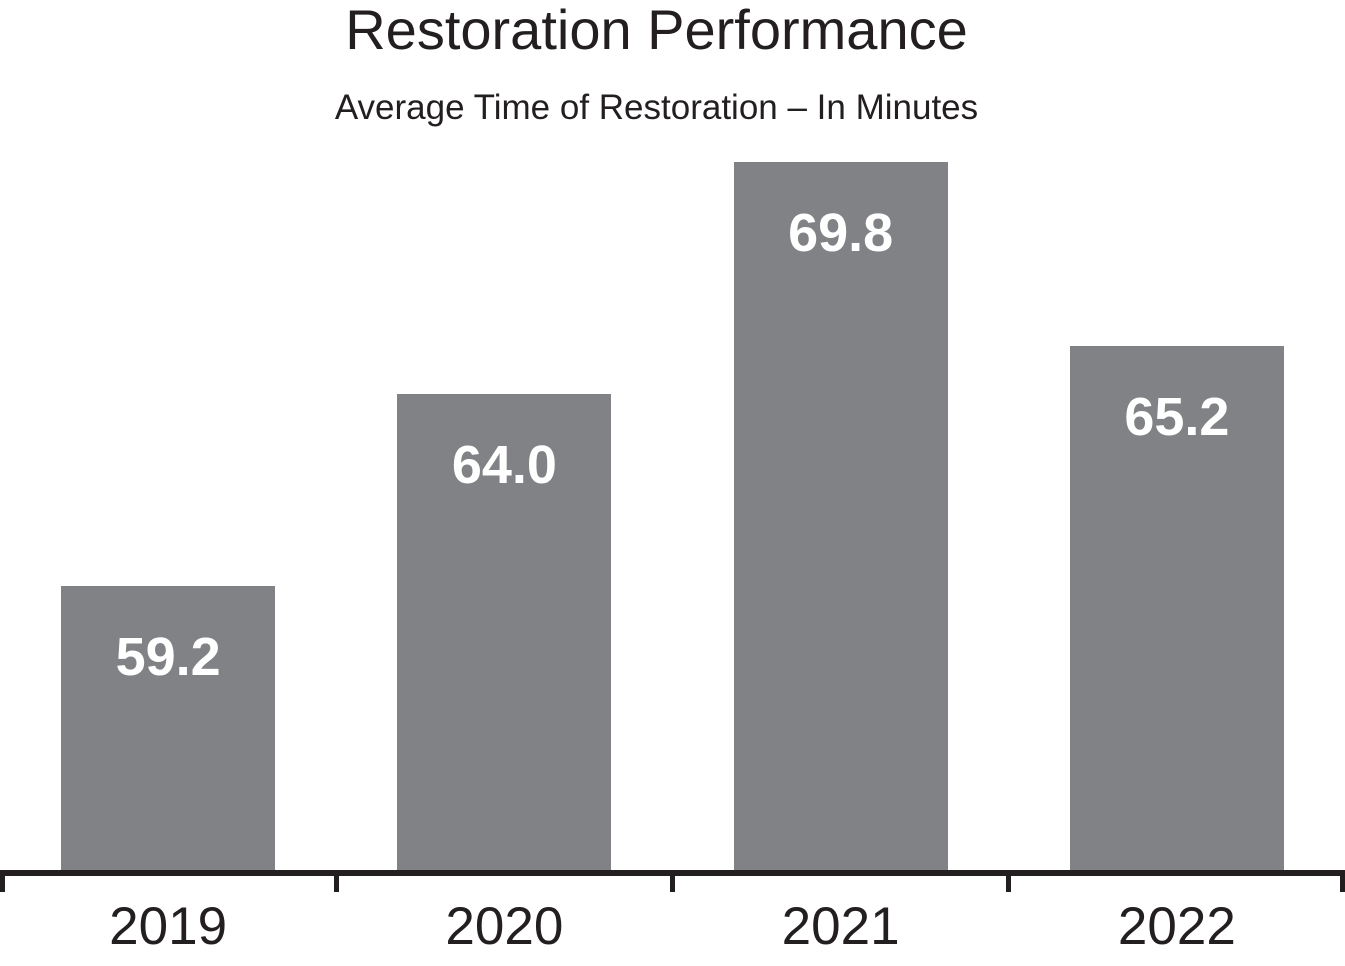 The width and height of the screenshot is (1345, 966). What do you see at coordinates (656, 107) in the screenshot?
I see `chart-subtitle: Average Time of Restoration – In Minutes` at bounding box center [656, 107].